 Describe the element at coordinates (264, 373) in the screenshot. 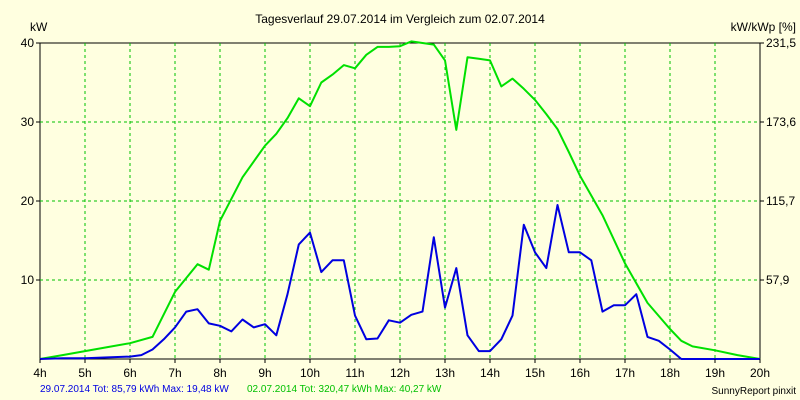

I see `x-tick-label: 9h` at that location.